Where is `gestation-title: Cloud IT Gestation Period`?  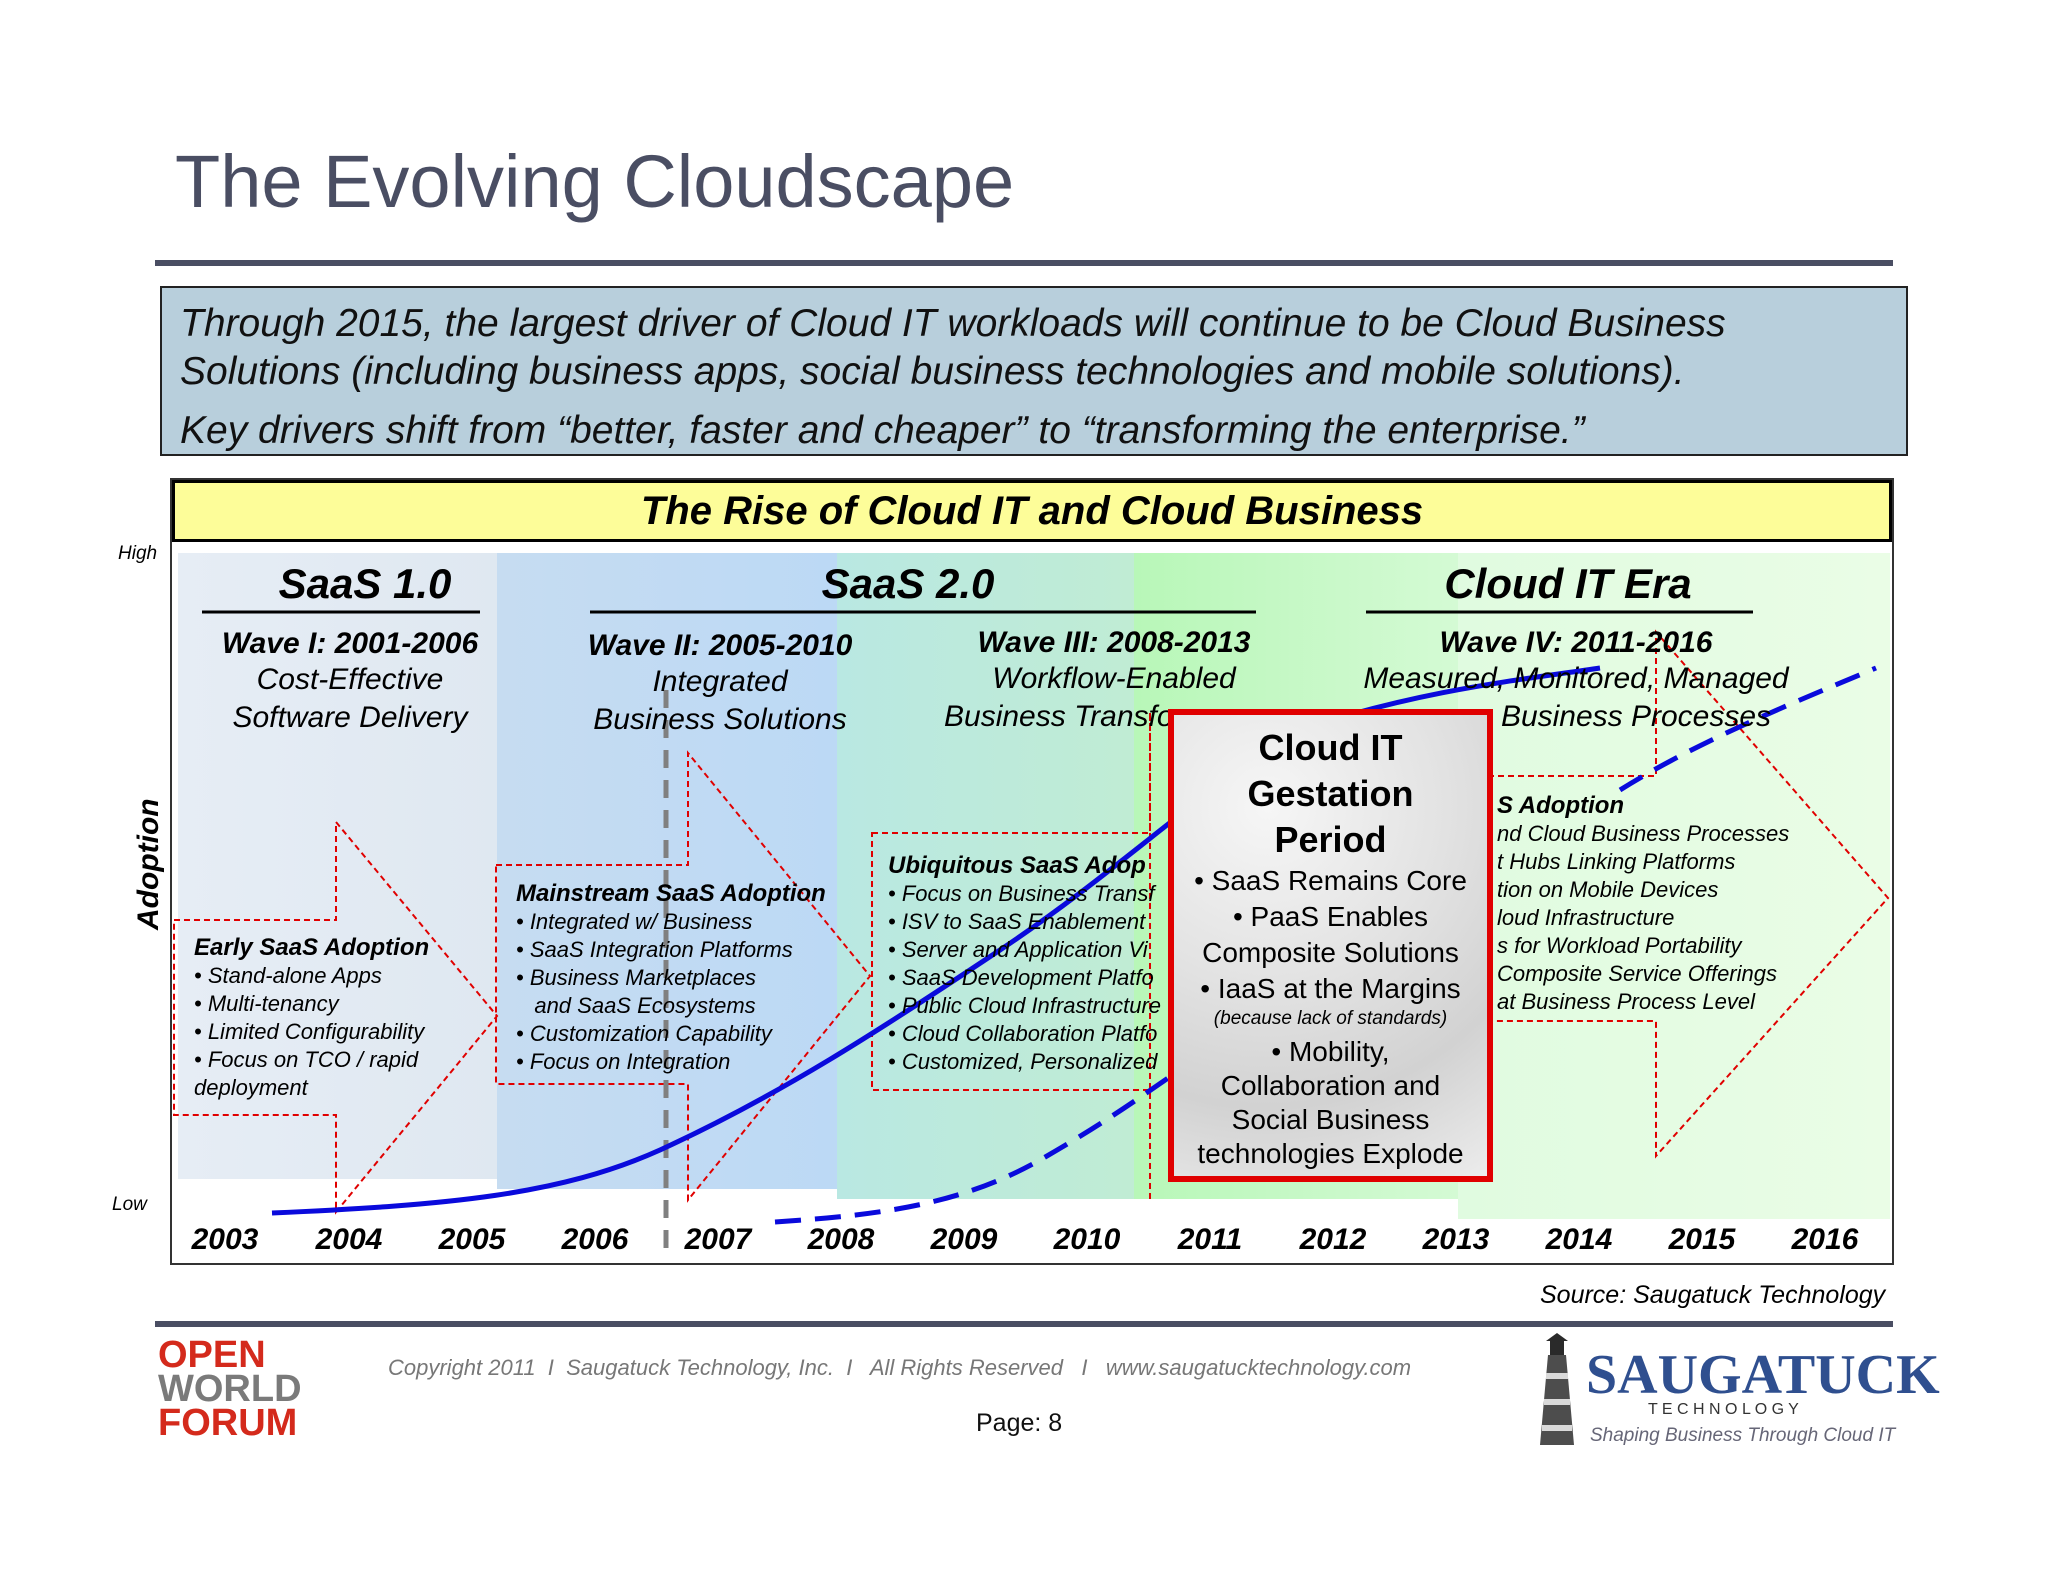 gestation-title: Cloud IT Gestation Period is located at coordinates (1330, 794).